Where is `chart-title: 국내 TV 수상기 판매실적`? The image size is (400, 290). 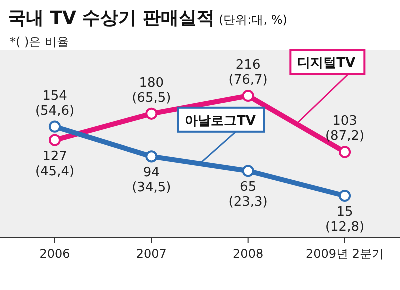 chart-title: 국내 TV 수상기 판매실적 is located at coordinates (112, 18).